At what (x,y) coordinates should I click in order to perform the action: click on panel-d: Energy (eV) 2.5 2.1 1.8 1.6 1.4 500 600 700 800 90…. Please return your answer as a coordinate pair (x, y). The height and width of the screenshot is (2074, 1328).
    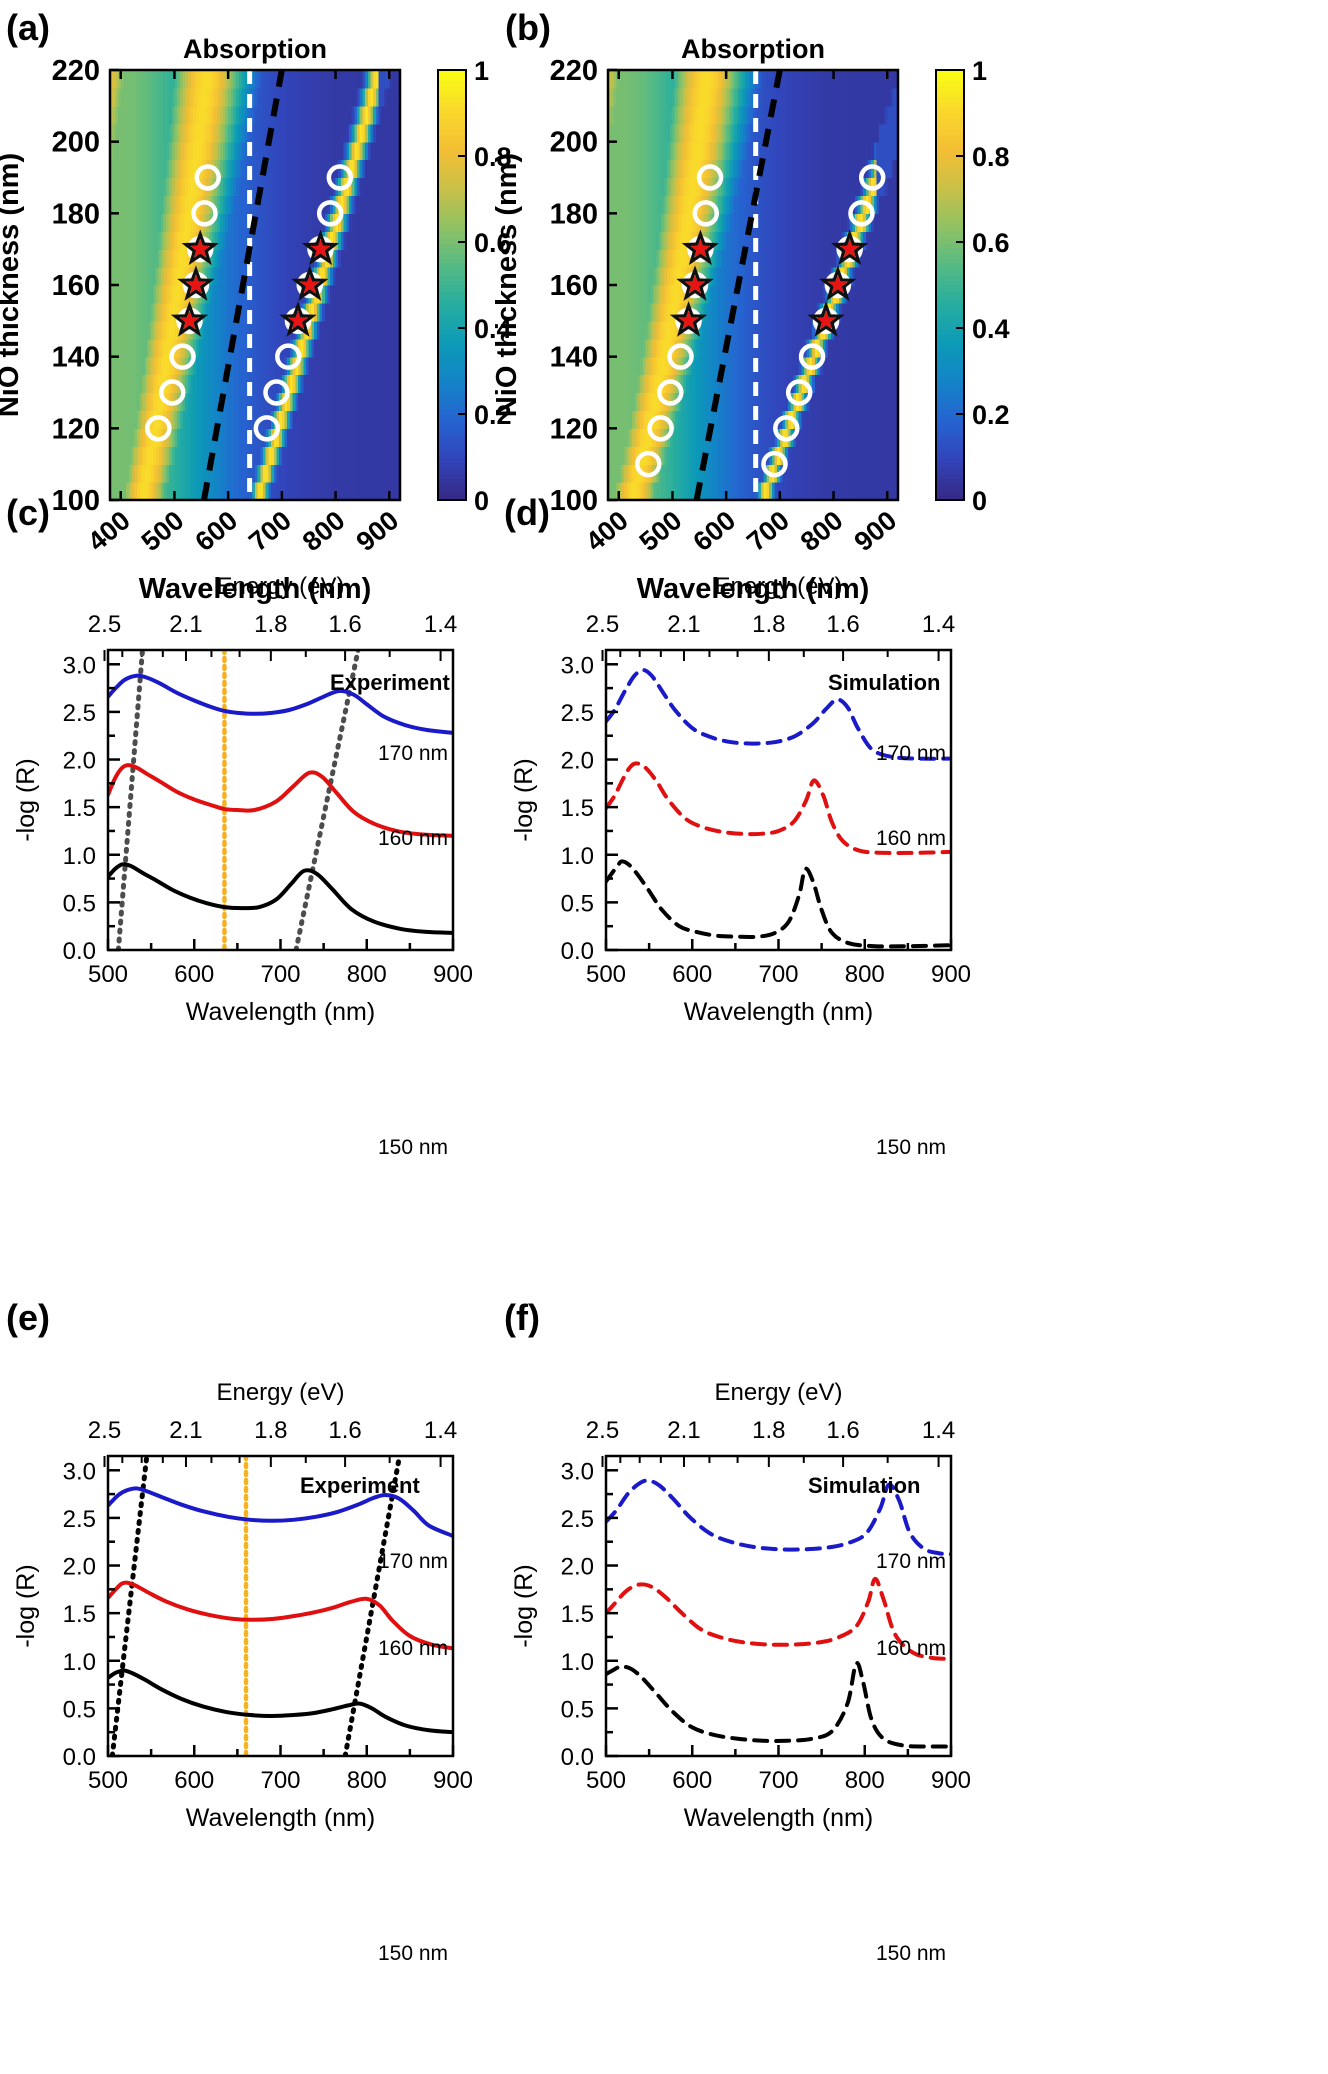
    Looking at the image, I should click on (740, 866).